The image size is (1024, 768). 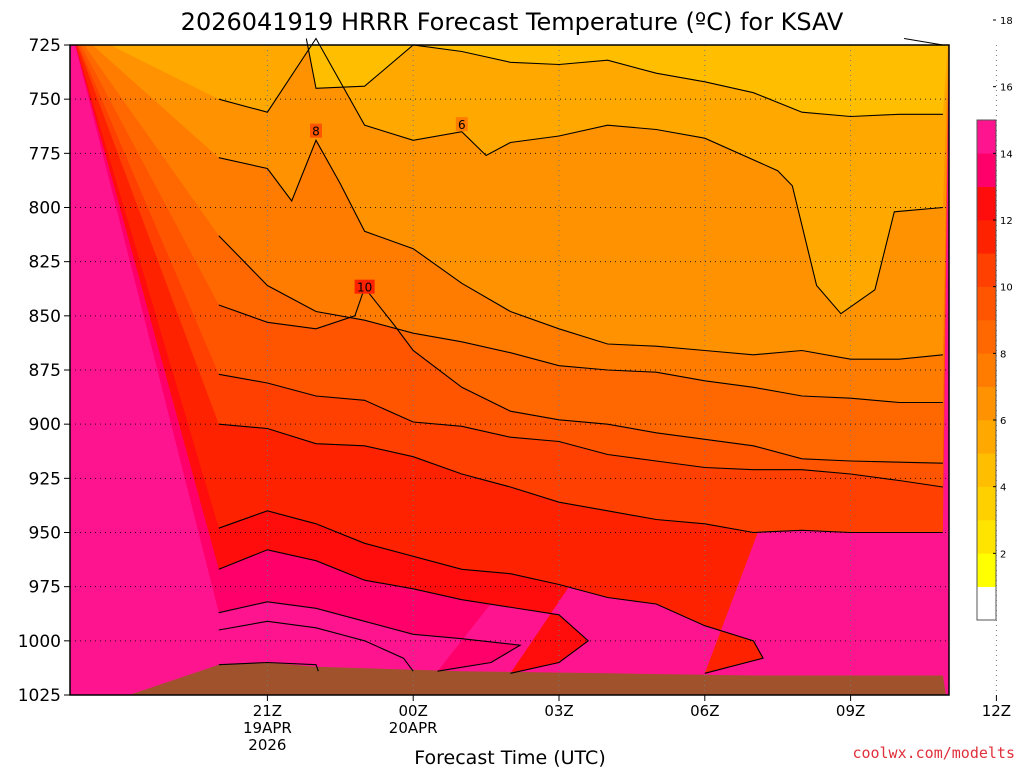 I want to click on contour-label: 10, so click(x=364, y=288).